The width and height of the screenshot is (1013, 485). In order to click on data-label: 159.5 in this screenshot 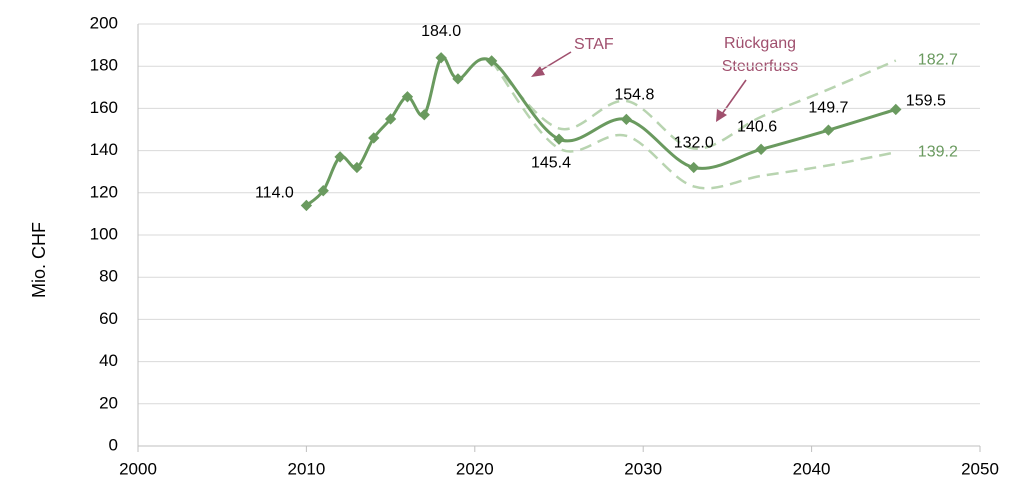, I will do `click(926, 101)`.